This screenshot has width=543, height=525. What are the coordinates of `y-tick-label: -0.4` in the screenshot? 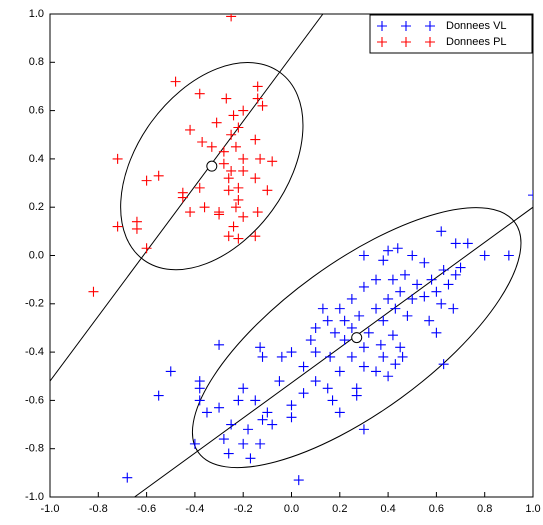 It's located at (34, 352).